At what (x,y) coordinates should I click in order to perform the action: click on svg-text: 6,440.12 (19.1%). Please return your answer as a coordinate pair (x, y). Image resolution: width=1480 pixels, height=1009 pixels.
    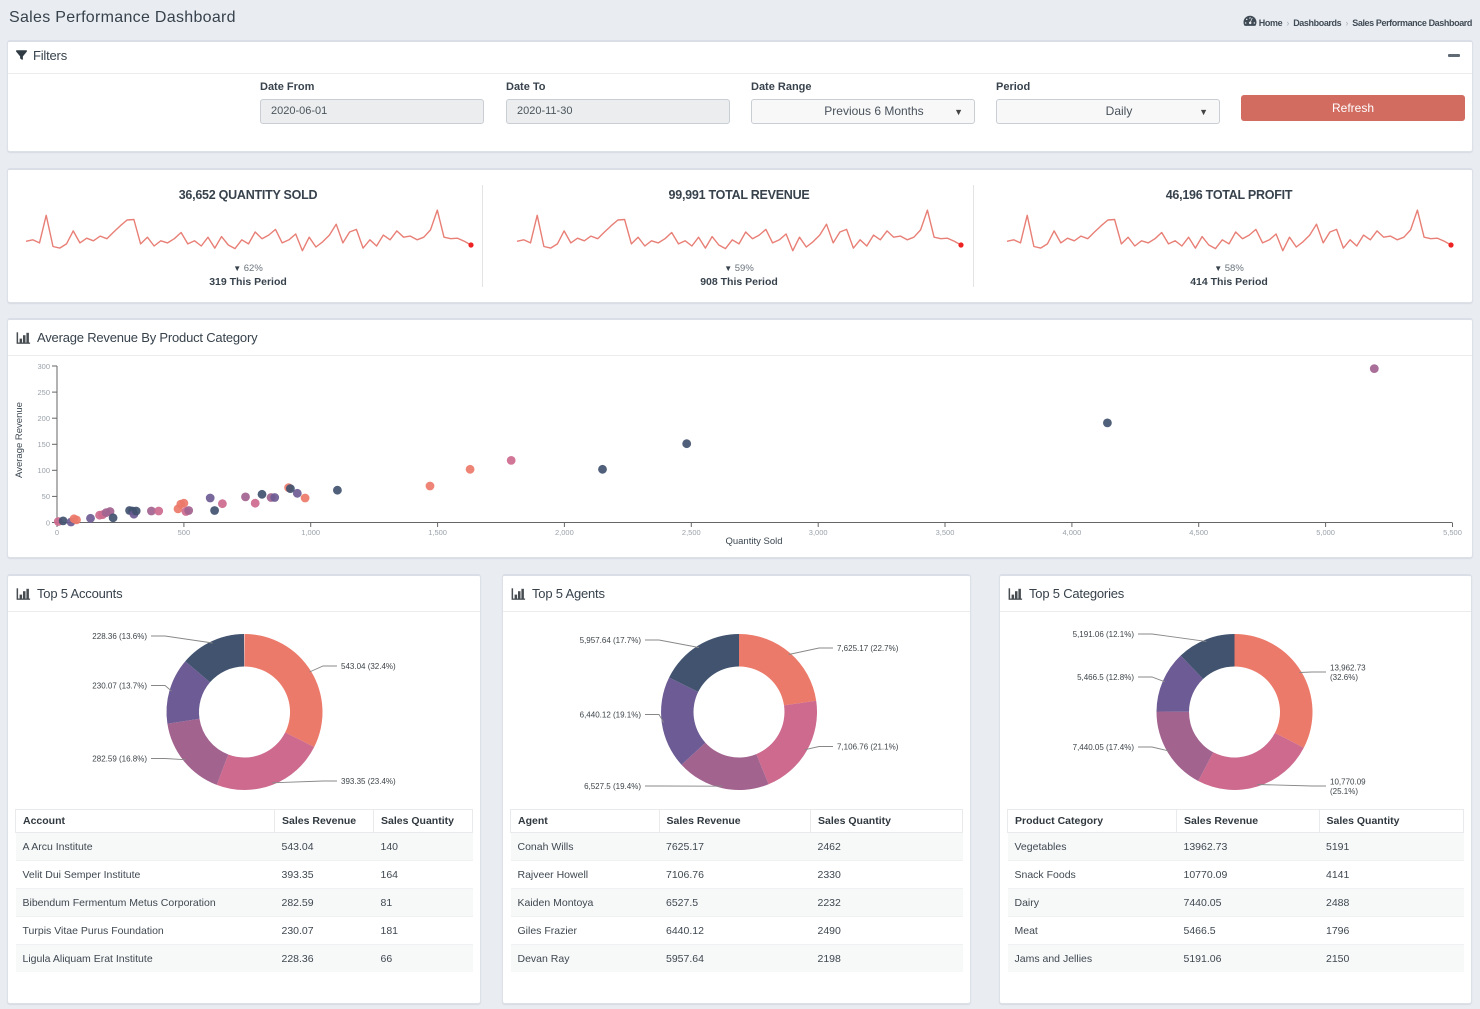
    Looking at the image, I should click on (611, 715).